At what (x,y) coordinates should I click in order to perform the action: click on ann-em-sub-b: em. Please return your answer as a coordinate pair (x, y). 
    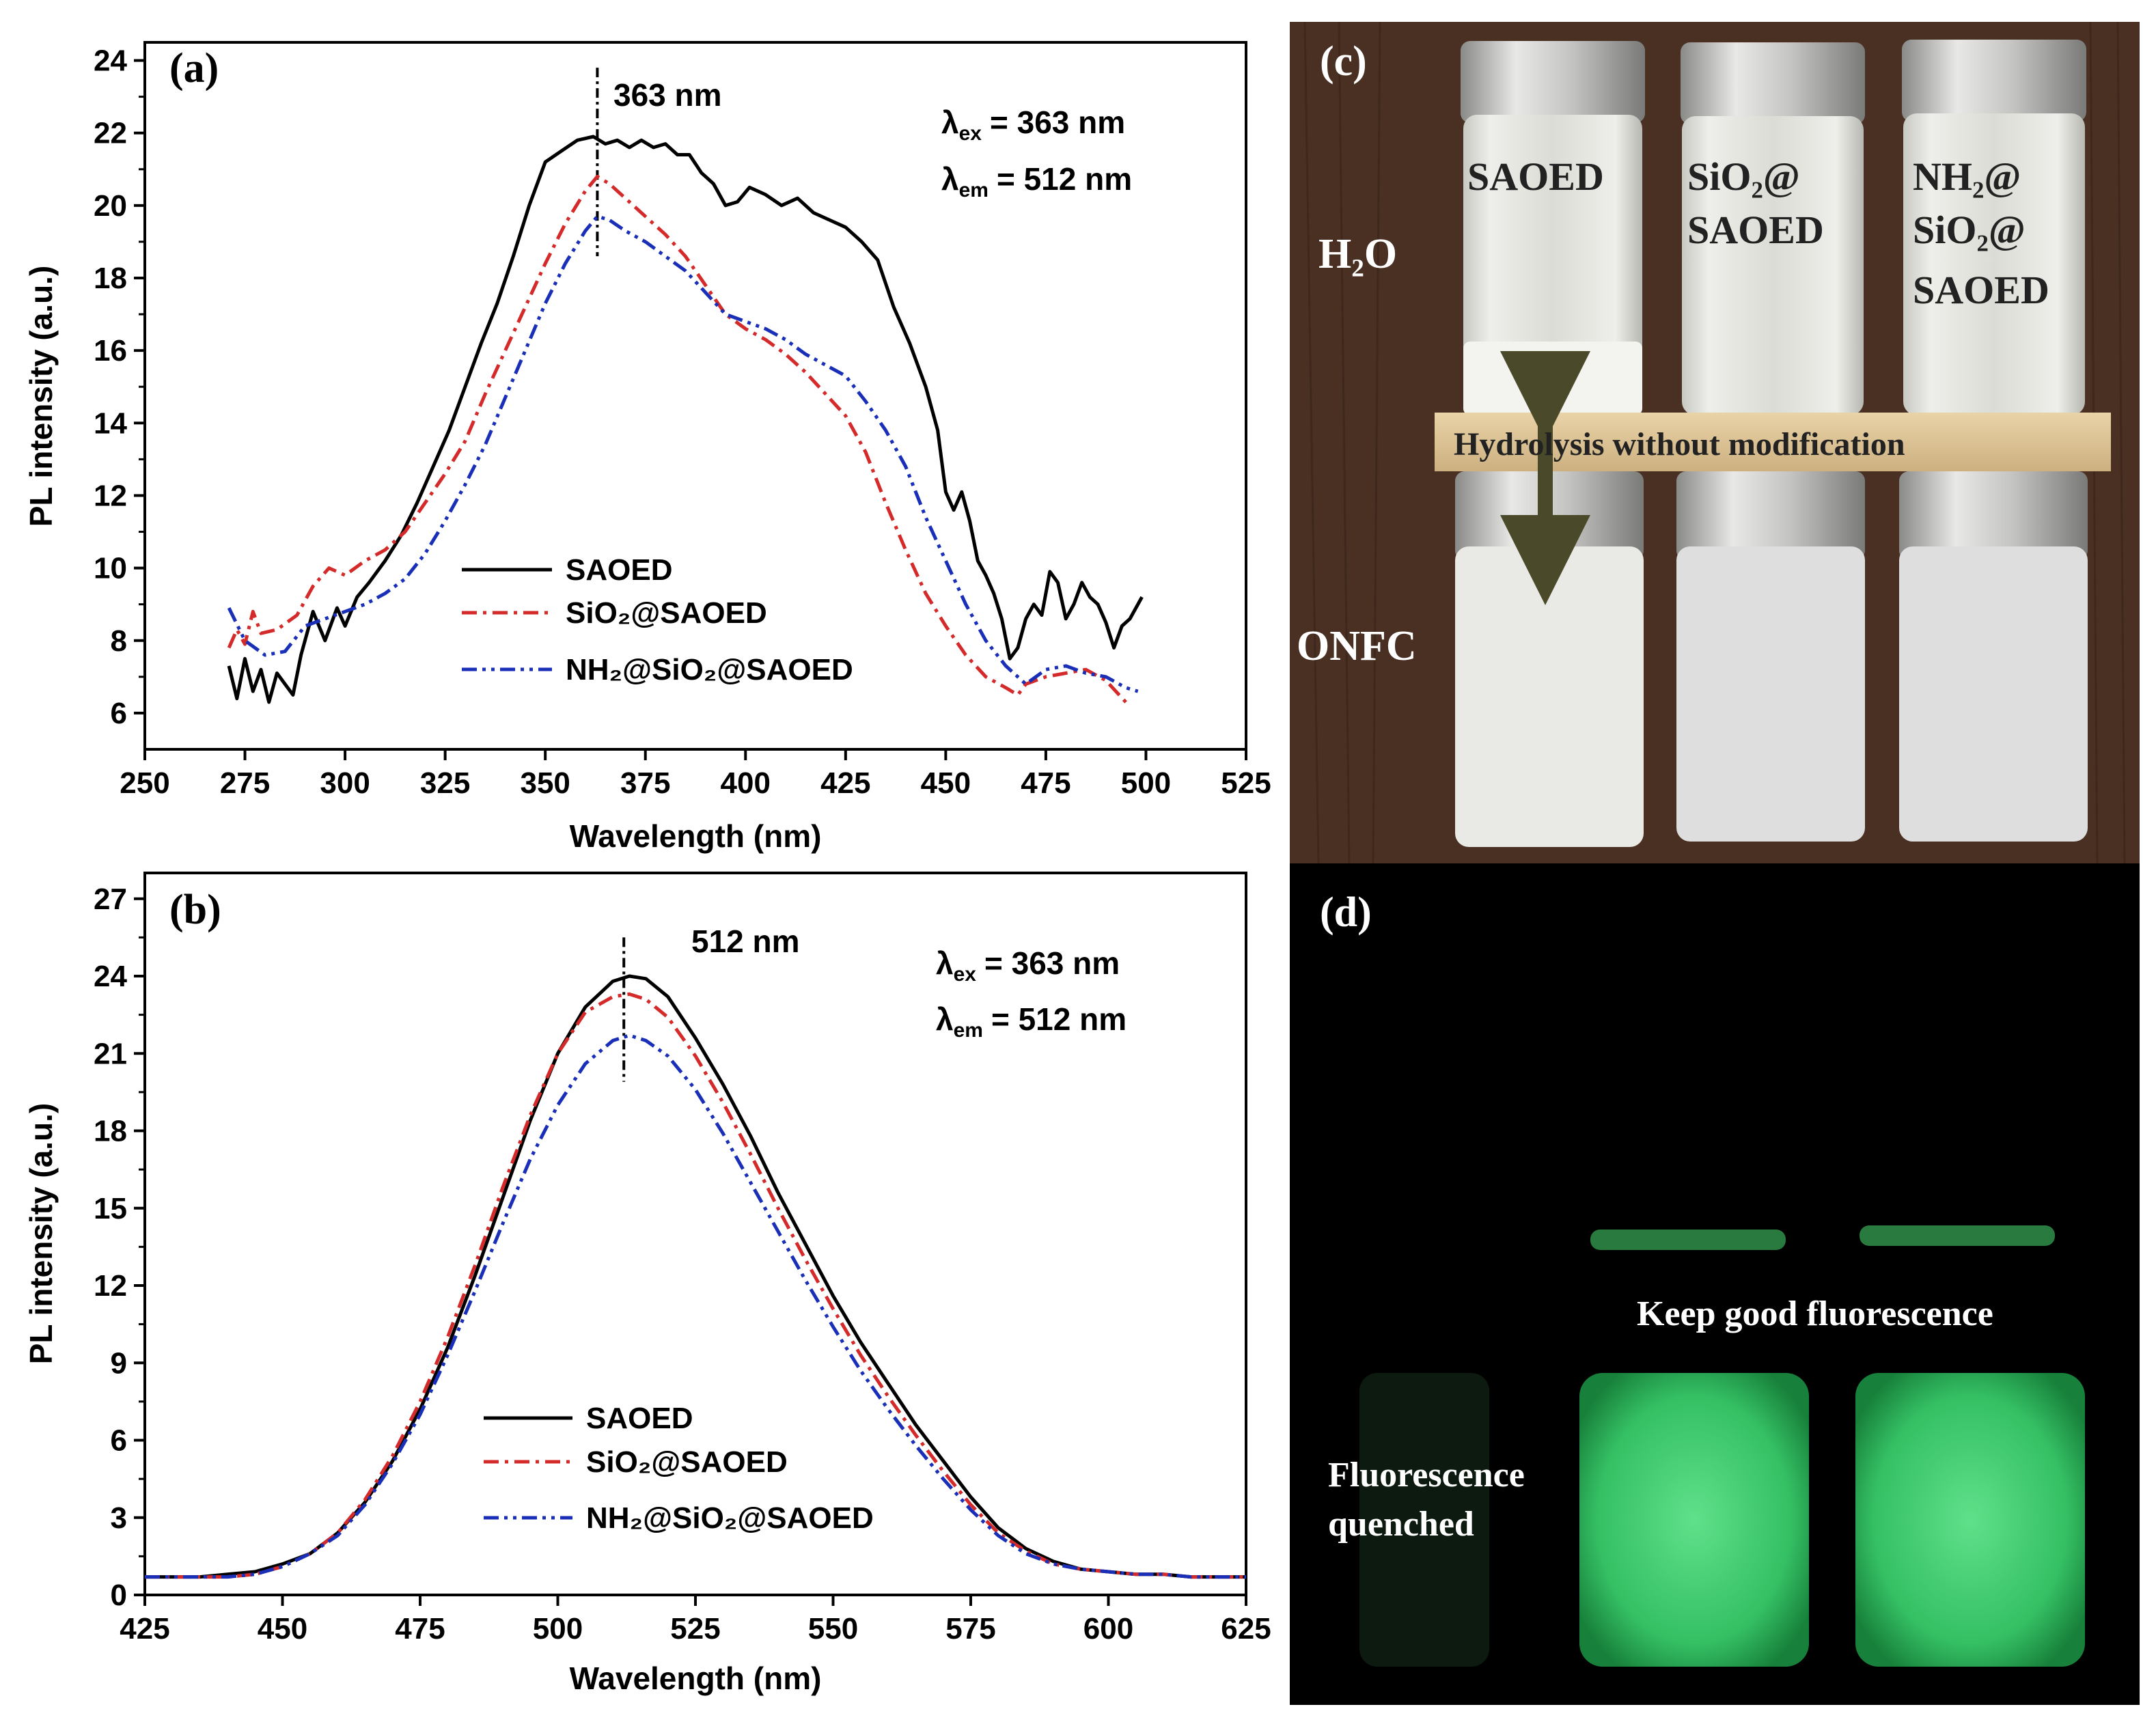
    Looking at the image, I should click on (968, 1030).